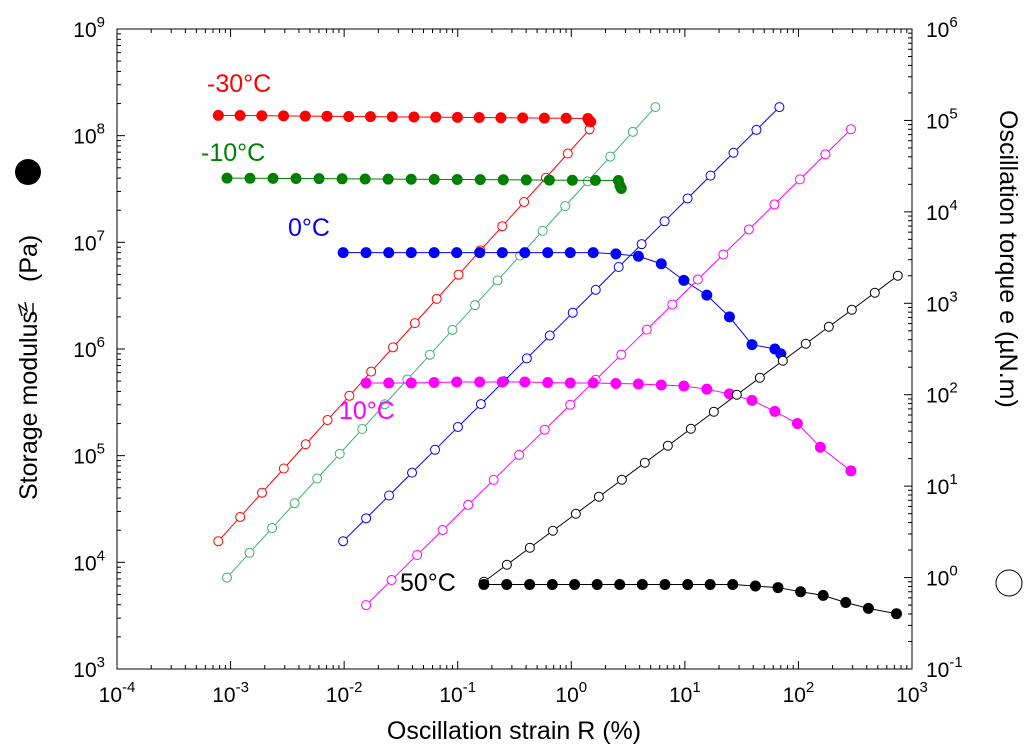 The width and height of the screenshot is (1024, 754). I want to click on storage-modulus-symbol-icon, so click(25, 309).